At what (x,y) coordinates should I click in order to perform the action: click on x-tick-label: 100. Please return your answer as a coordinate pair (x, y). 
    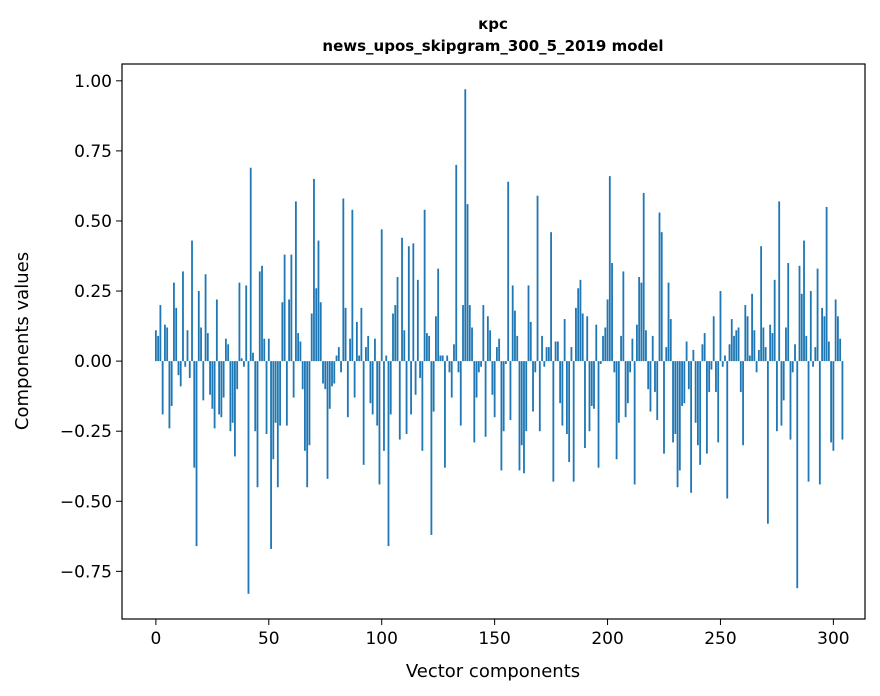
    Looking at the image, I should click on (381, 639).